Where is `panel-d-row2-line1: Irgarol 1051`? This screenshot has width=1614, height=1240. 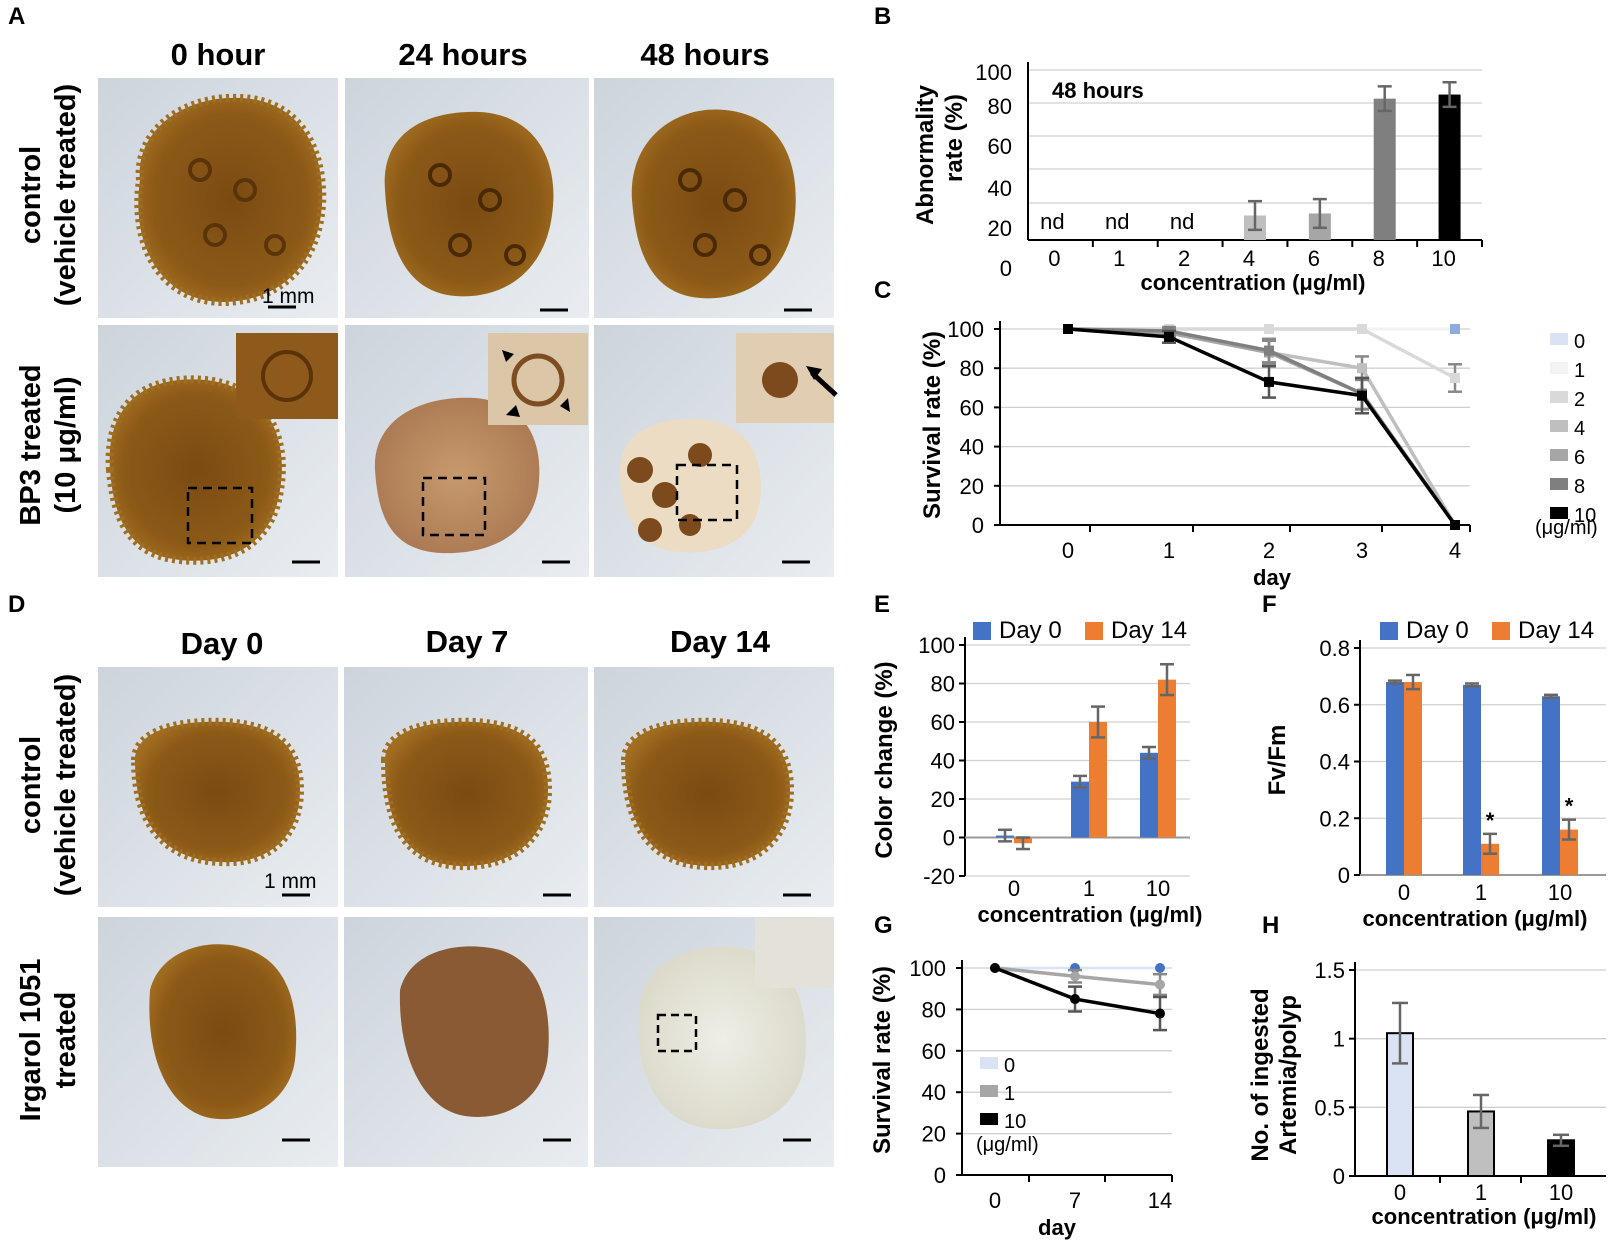 panel-d-row2-line1: Irgarol 1051 is located at coordinates (31, 1040).